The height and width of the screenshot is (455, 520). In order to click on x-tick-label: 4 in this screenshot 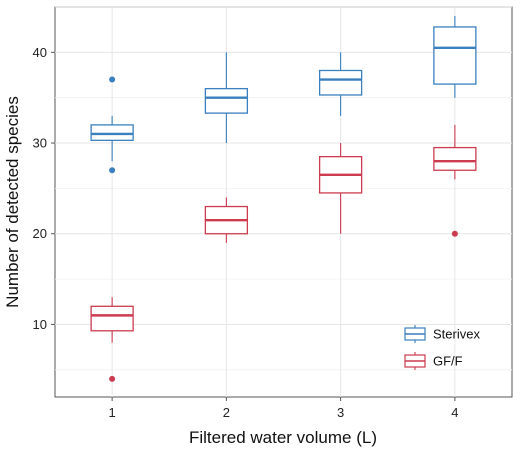, I will do `click(454, 412)`.